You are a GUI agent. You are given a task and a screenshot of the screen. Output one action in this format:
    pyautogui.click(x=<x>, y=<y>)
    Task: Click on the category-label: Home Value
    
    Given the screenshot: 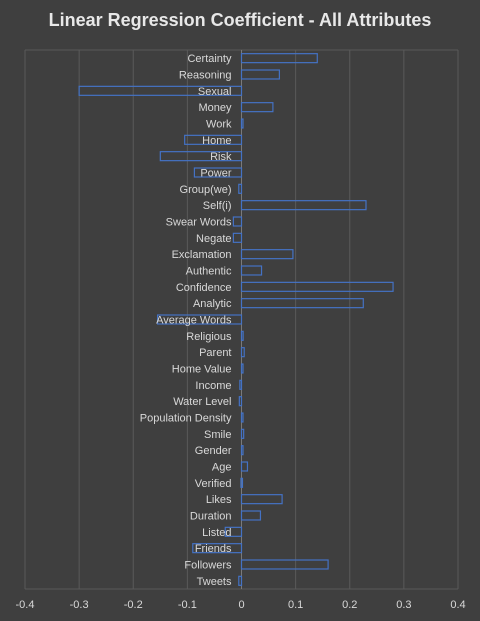 What is the action you would take?
    pyautogui.click(x=202, y=370)
    